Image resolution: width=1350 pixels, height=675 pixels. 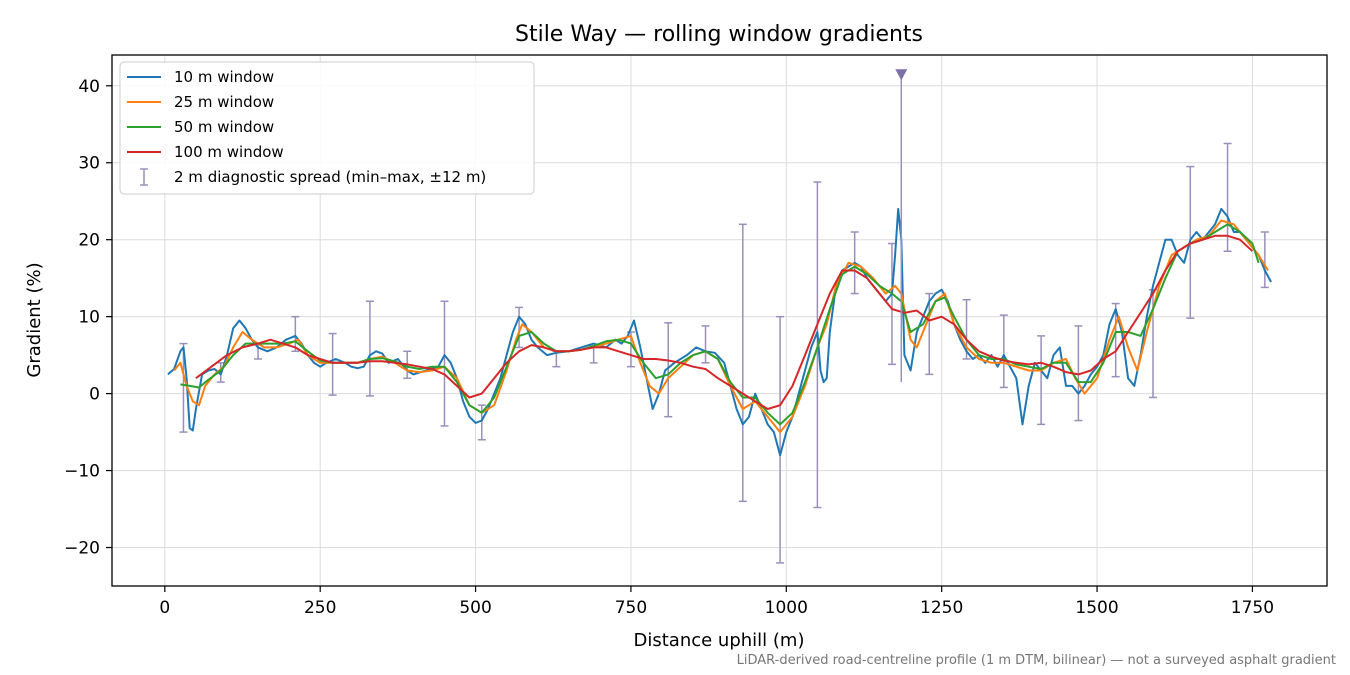 What do you see at coordinates (82, 472) in the screenshot?
I see `y-tick-label: −10` at bounding box center [82, 472].